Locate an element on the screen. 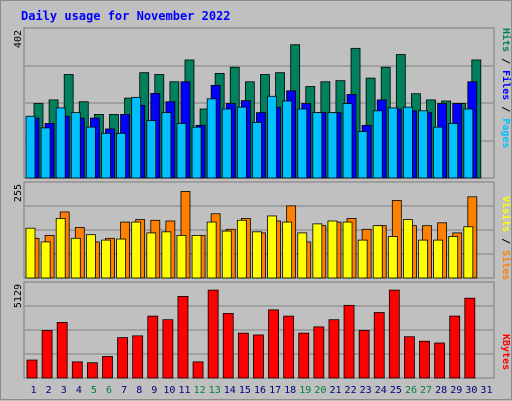  day-label-10: 10 is located at coordinates (169, 390).